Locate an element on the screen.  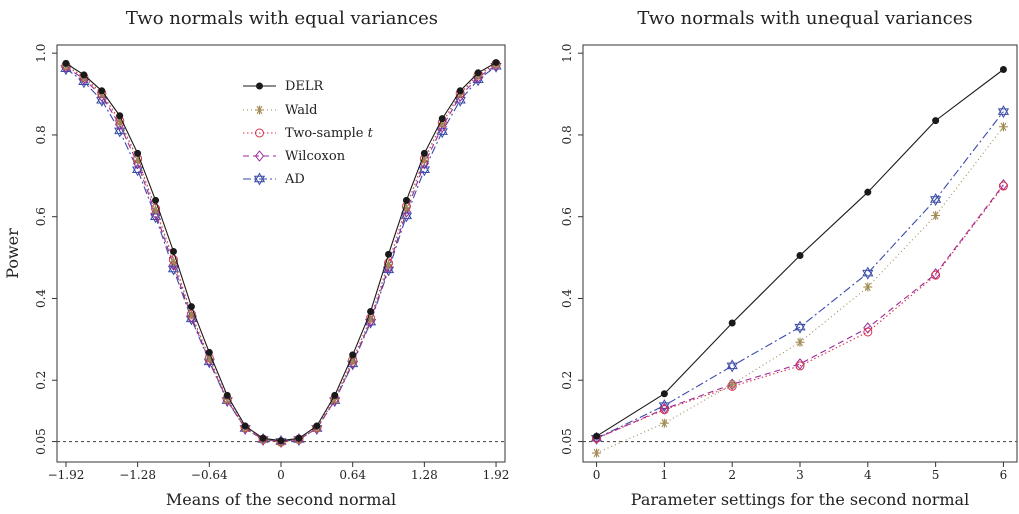
chart-title: Two normals with unequal variances is located at coordinates (804, 18).